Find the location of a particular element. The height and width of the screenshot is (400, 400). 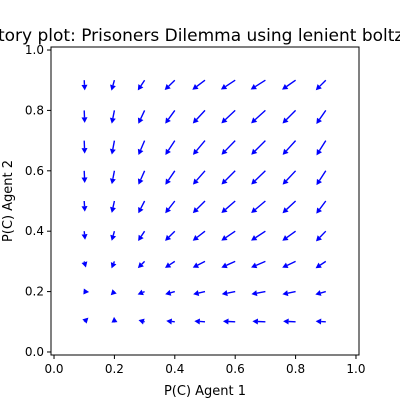

x-tick-label: 0.2 is located at coordinates (114, 369).